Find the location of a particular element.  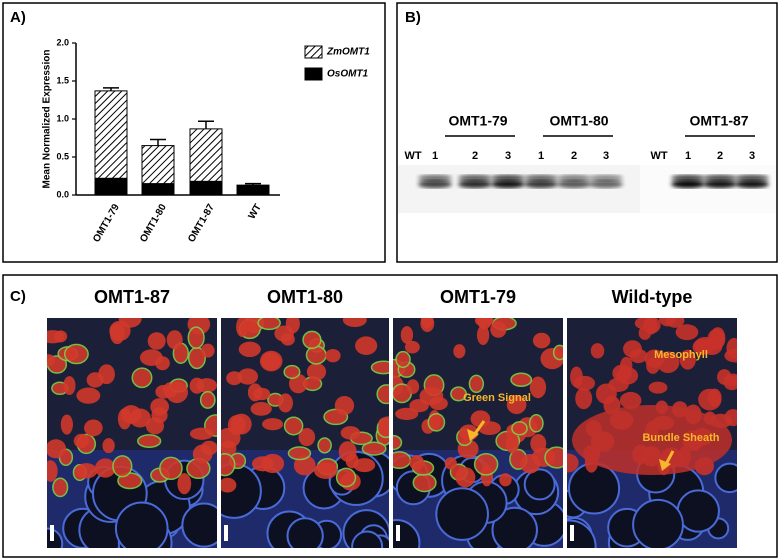

panel-label: C) is located at coordinates (18, 296).